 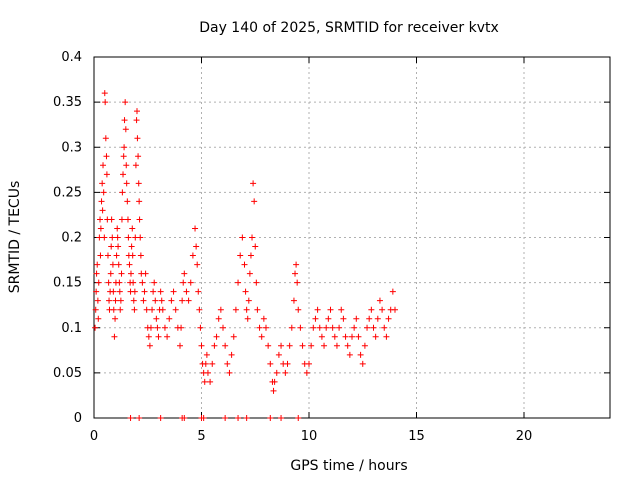 I want to click on x-tick-label: 20, so click(x=524, y=436).